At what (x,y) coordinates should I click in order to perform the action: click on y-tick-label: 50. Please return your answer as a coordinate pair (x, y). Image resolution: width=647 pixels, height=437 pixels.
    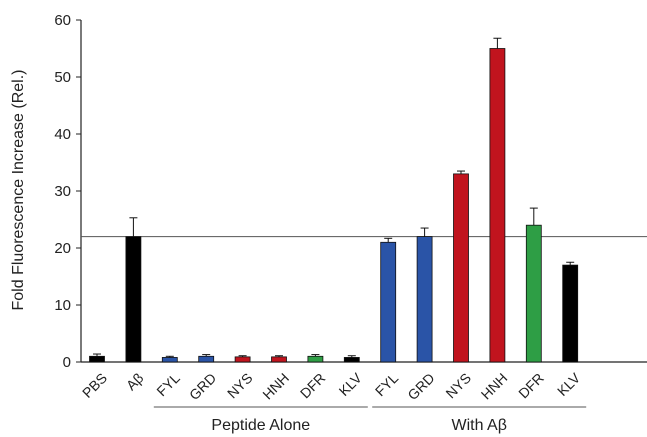
    Looking at the image, I should click on (62, 77).